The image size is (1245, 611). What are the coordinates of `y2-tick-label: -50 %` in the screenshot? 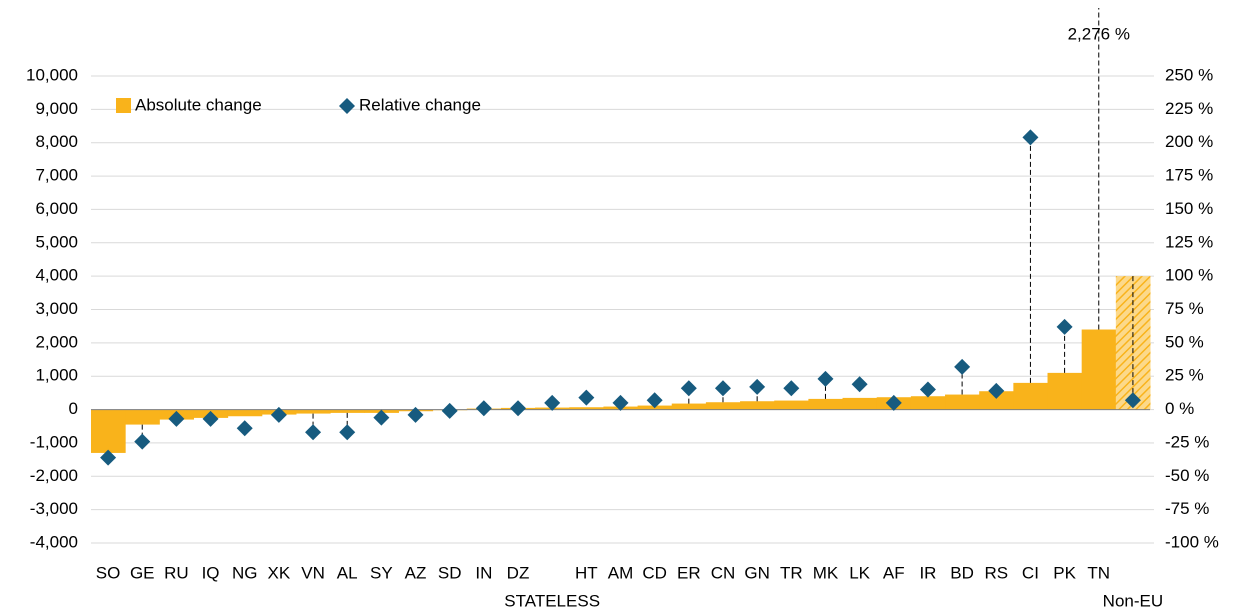 It's located at (1187, 475).